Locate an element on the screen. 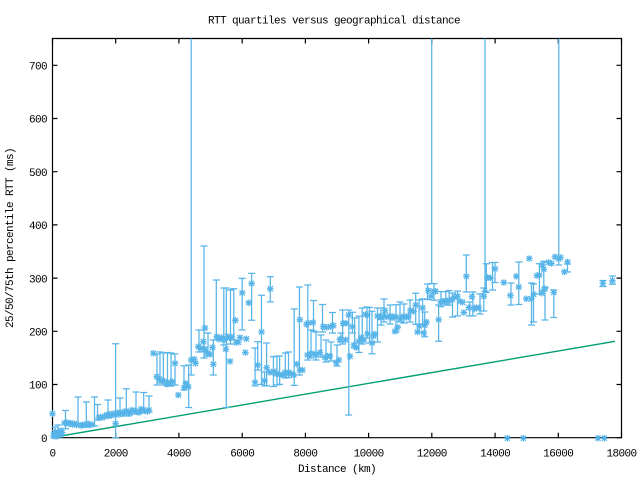 Image resolution: width=640 pixels, height=480 pixels. svg-text: 8000 is located at coordinates (305, 455).